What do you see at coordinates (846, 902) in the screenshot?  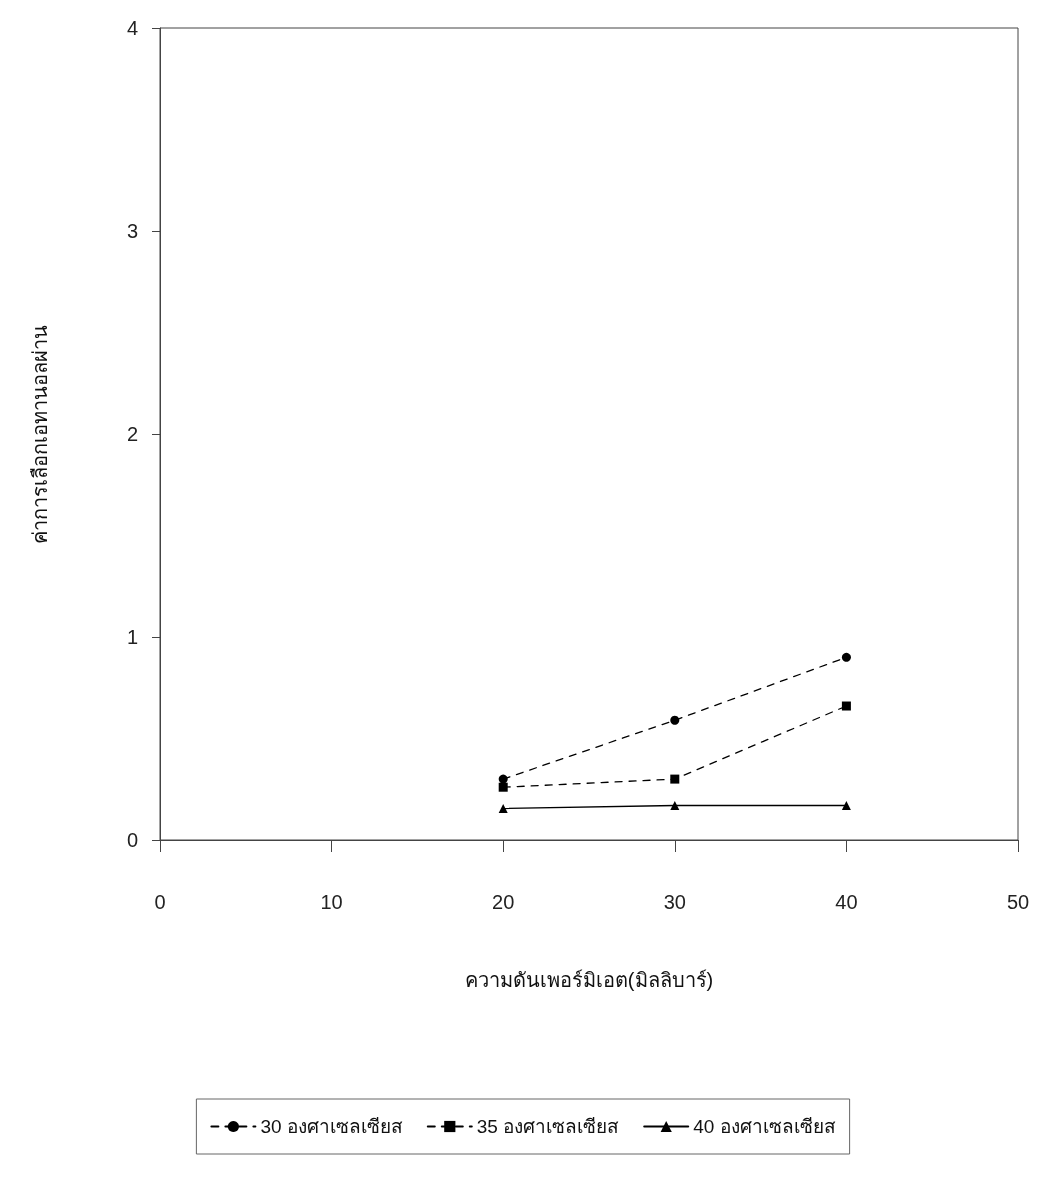 I see `x-tick-label: 40` at bounding box center [846, 902].